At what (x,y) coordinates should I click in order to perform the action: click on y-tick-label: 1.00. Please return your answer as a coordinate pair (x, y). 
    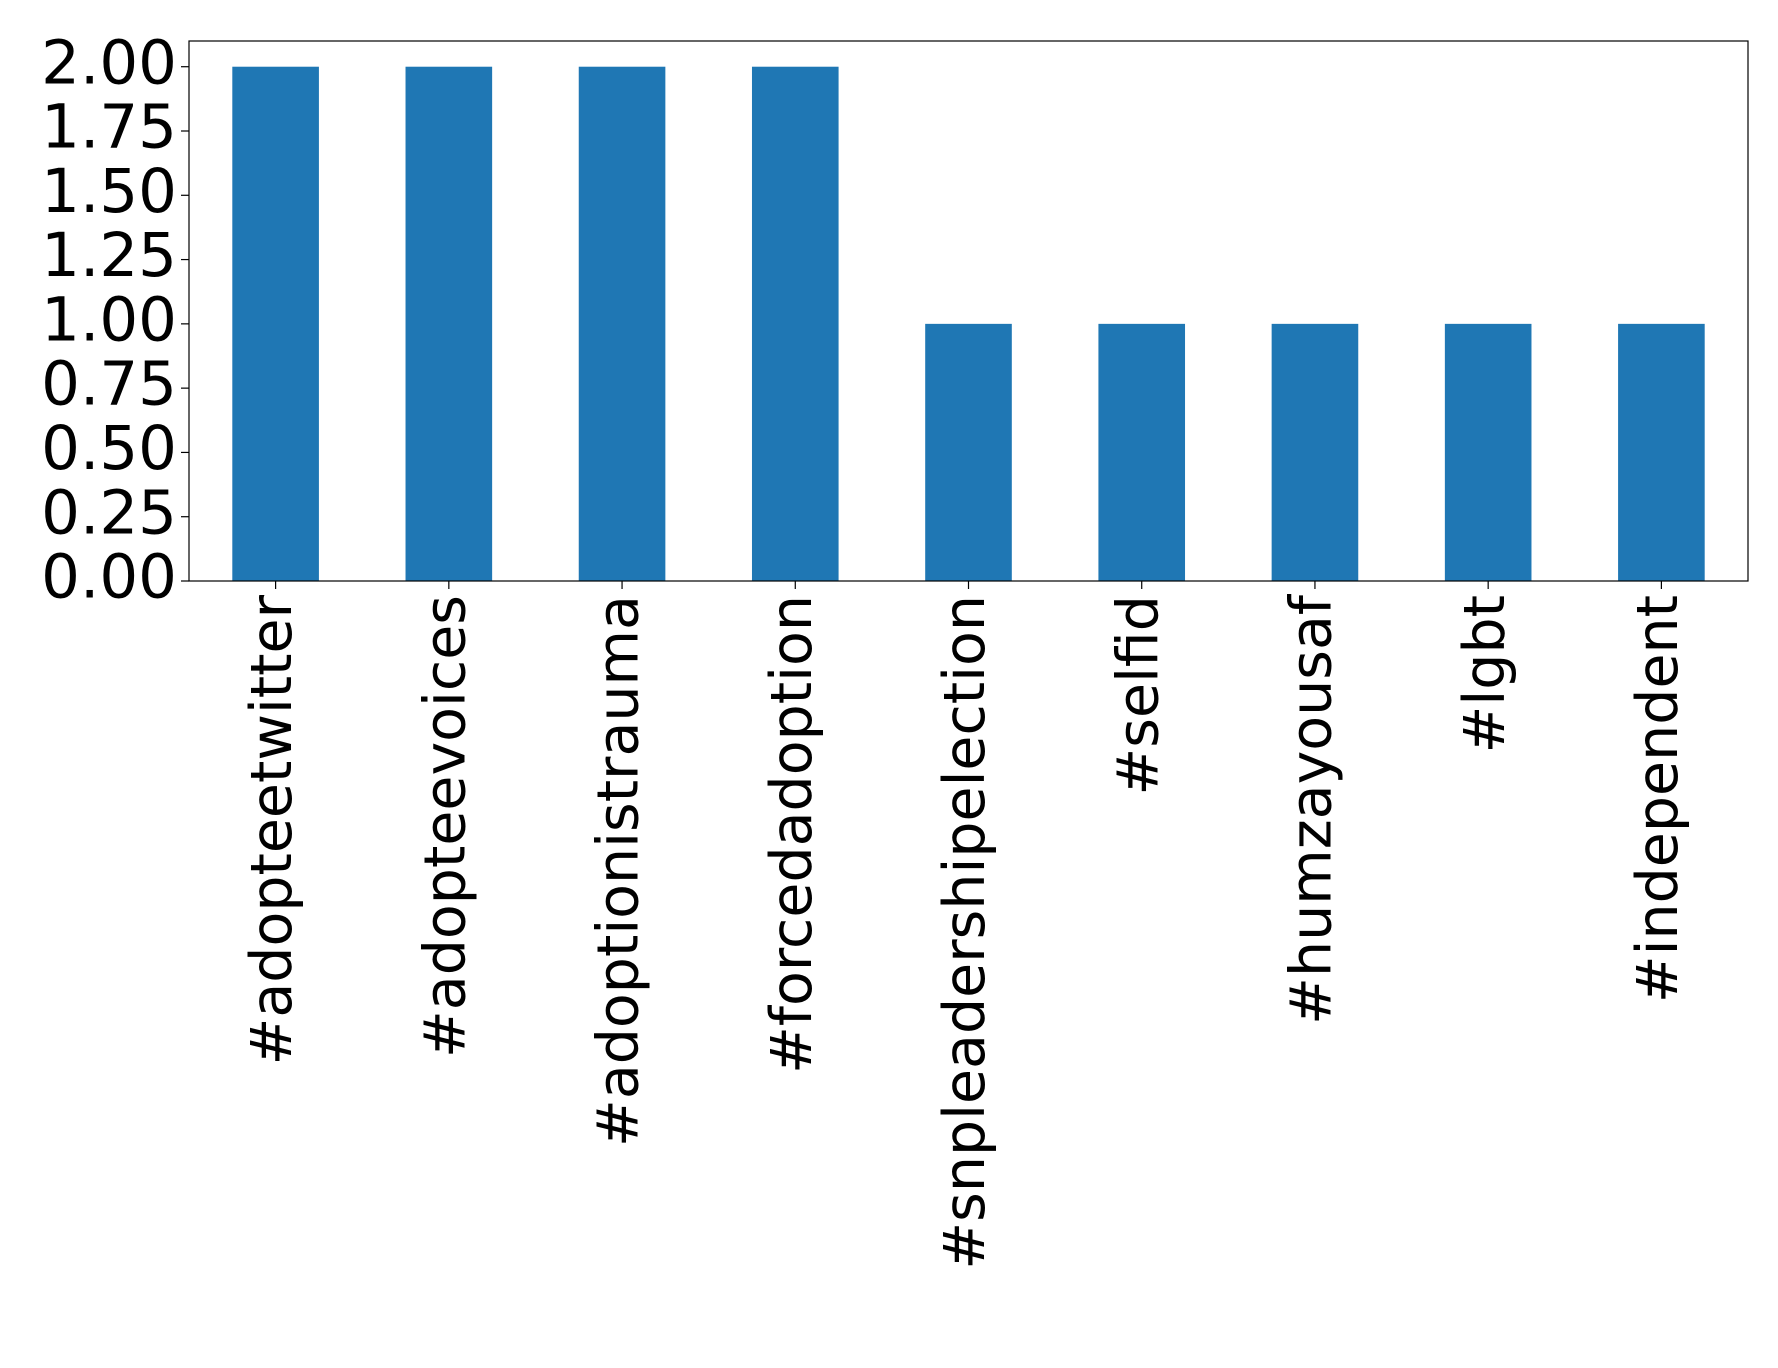
    Looking at the image, I should click on (109, 319).